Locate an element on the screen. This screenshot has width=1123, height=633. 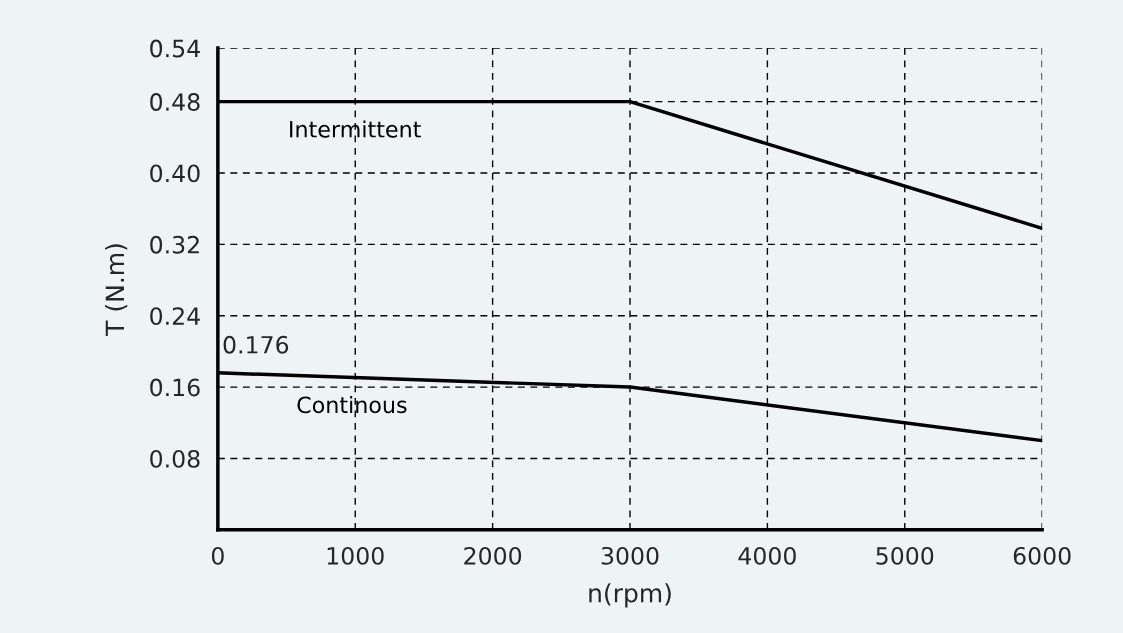
series-label: Intermittent is located at coordinates (355, 129).